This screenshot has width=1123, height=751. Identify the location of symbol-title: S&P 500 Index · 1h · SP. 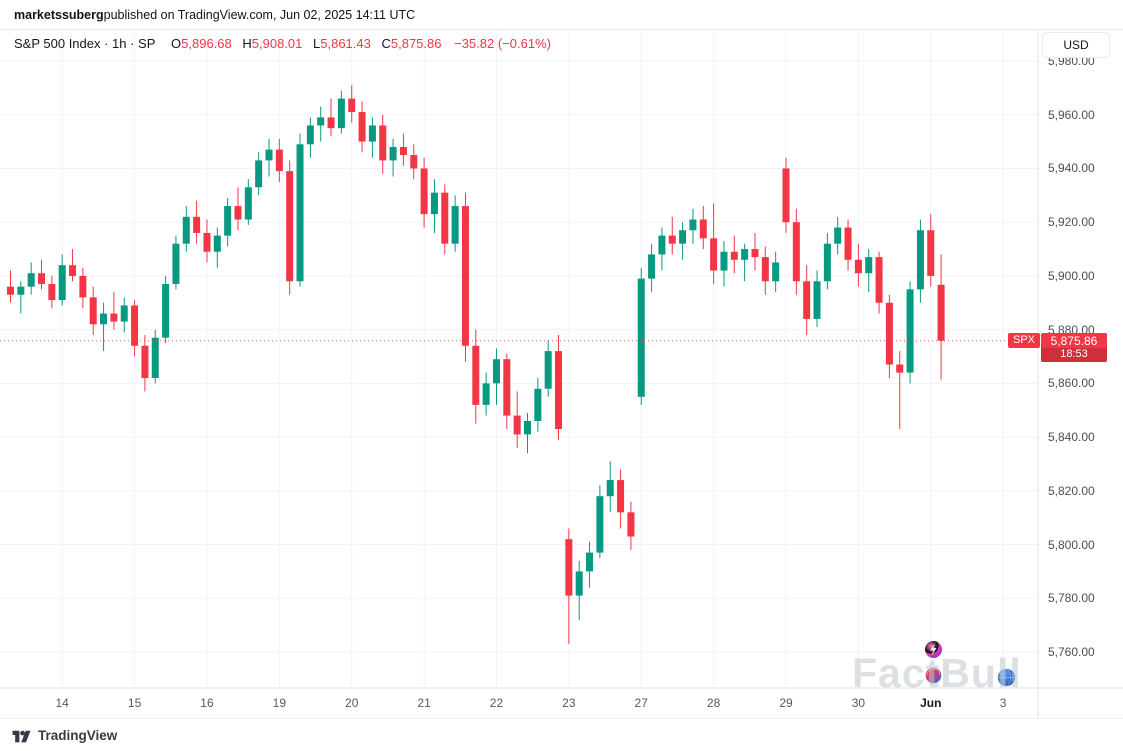
(85, 43).